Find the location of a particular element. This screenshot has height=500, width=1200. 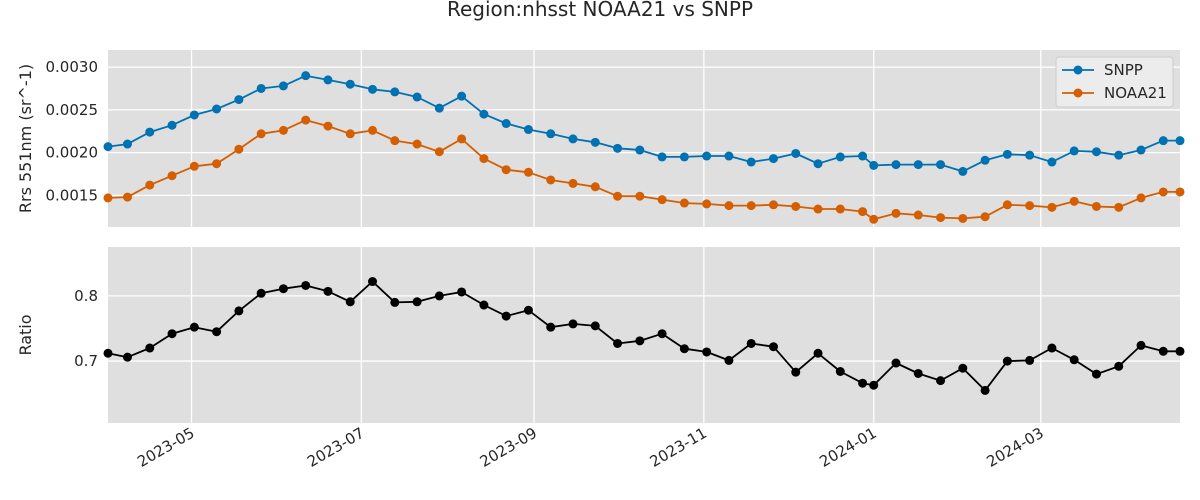

legend: SNPP NOAA21 is located at coordinates (1114, 82).